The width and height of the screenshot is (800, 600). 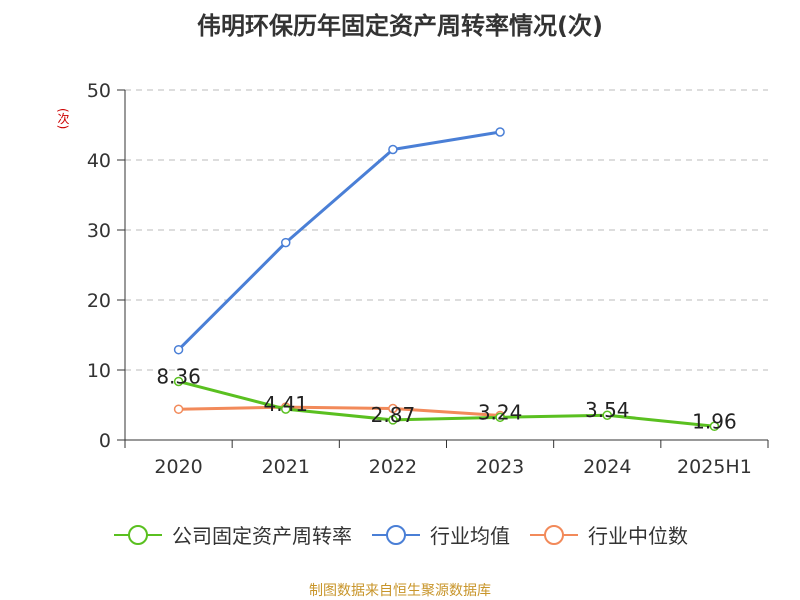 What do you see at coordinates (714, 467) in the screenshot?
I see `x-tick-label: 2025H1` at bounding box center [714, 467].